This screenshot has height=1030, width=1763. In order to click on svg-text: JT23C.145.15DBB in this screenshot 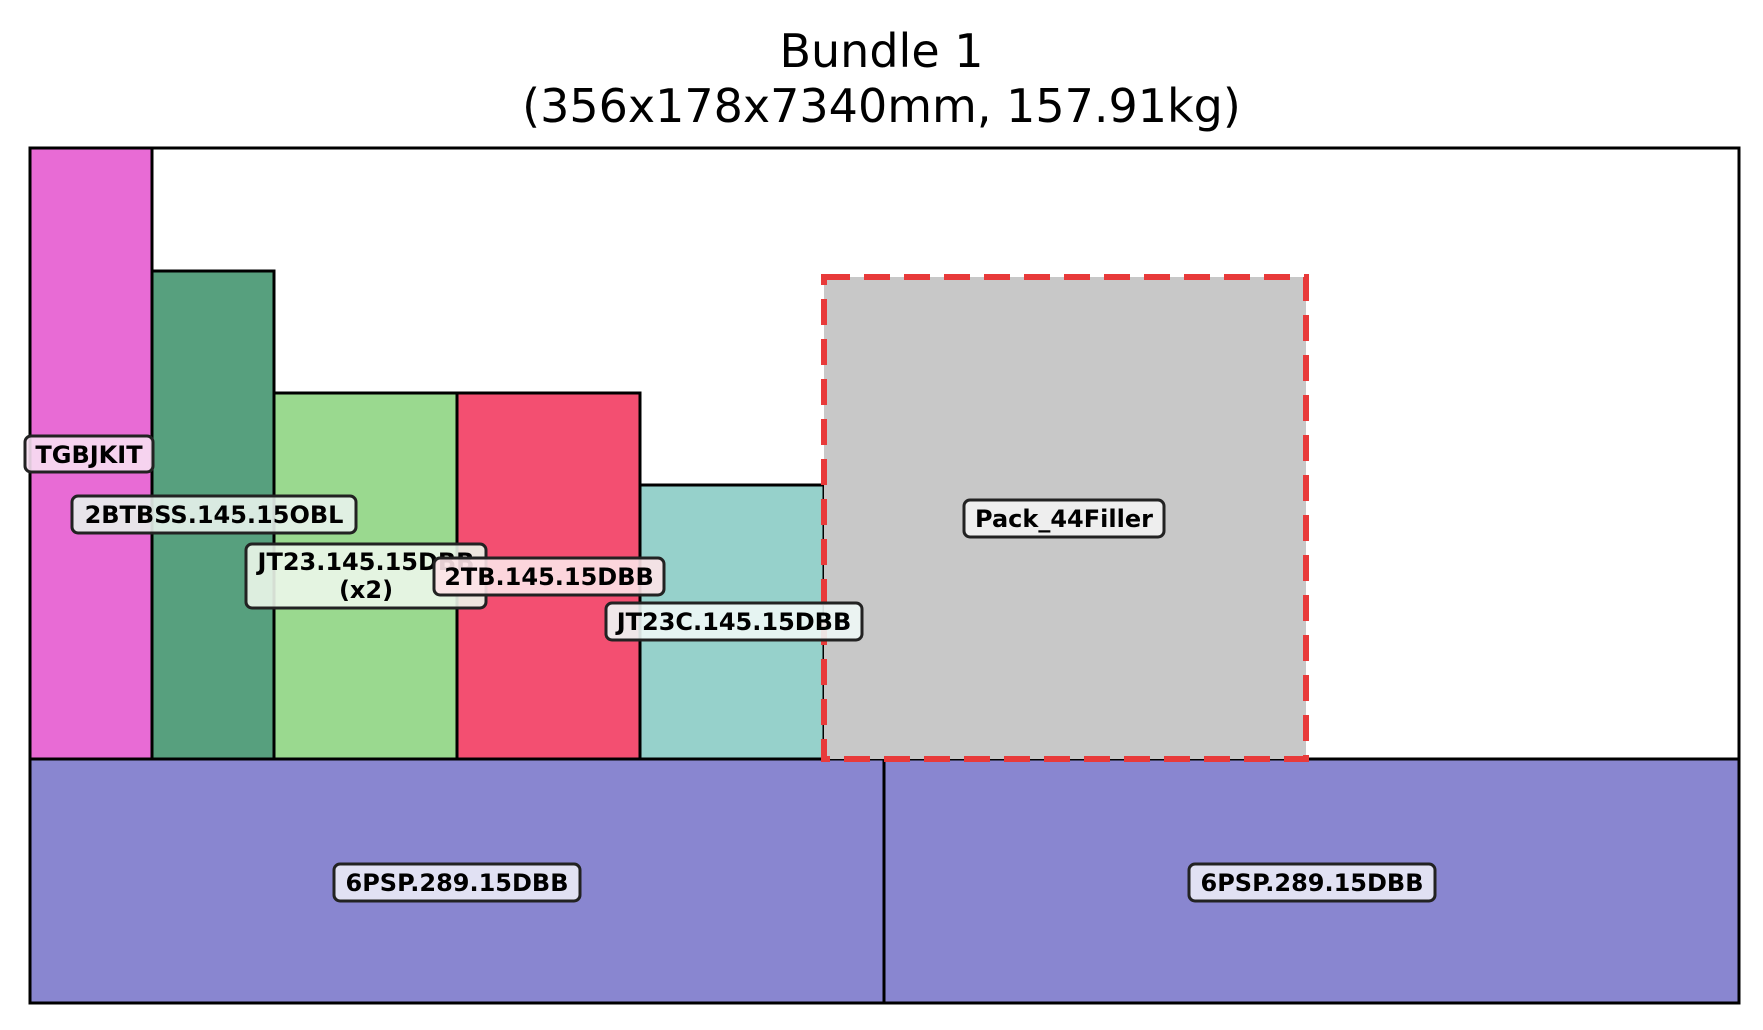, I will do `click(733, 622)`.